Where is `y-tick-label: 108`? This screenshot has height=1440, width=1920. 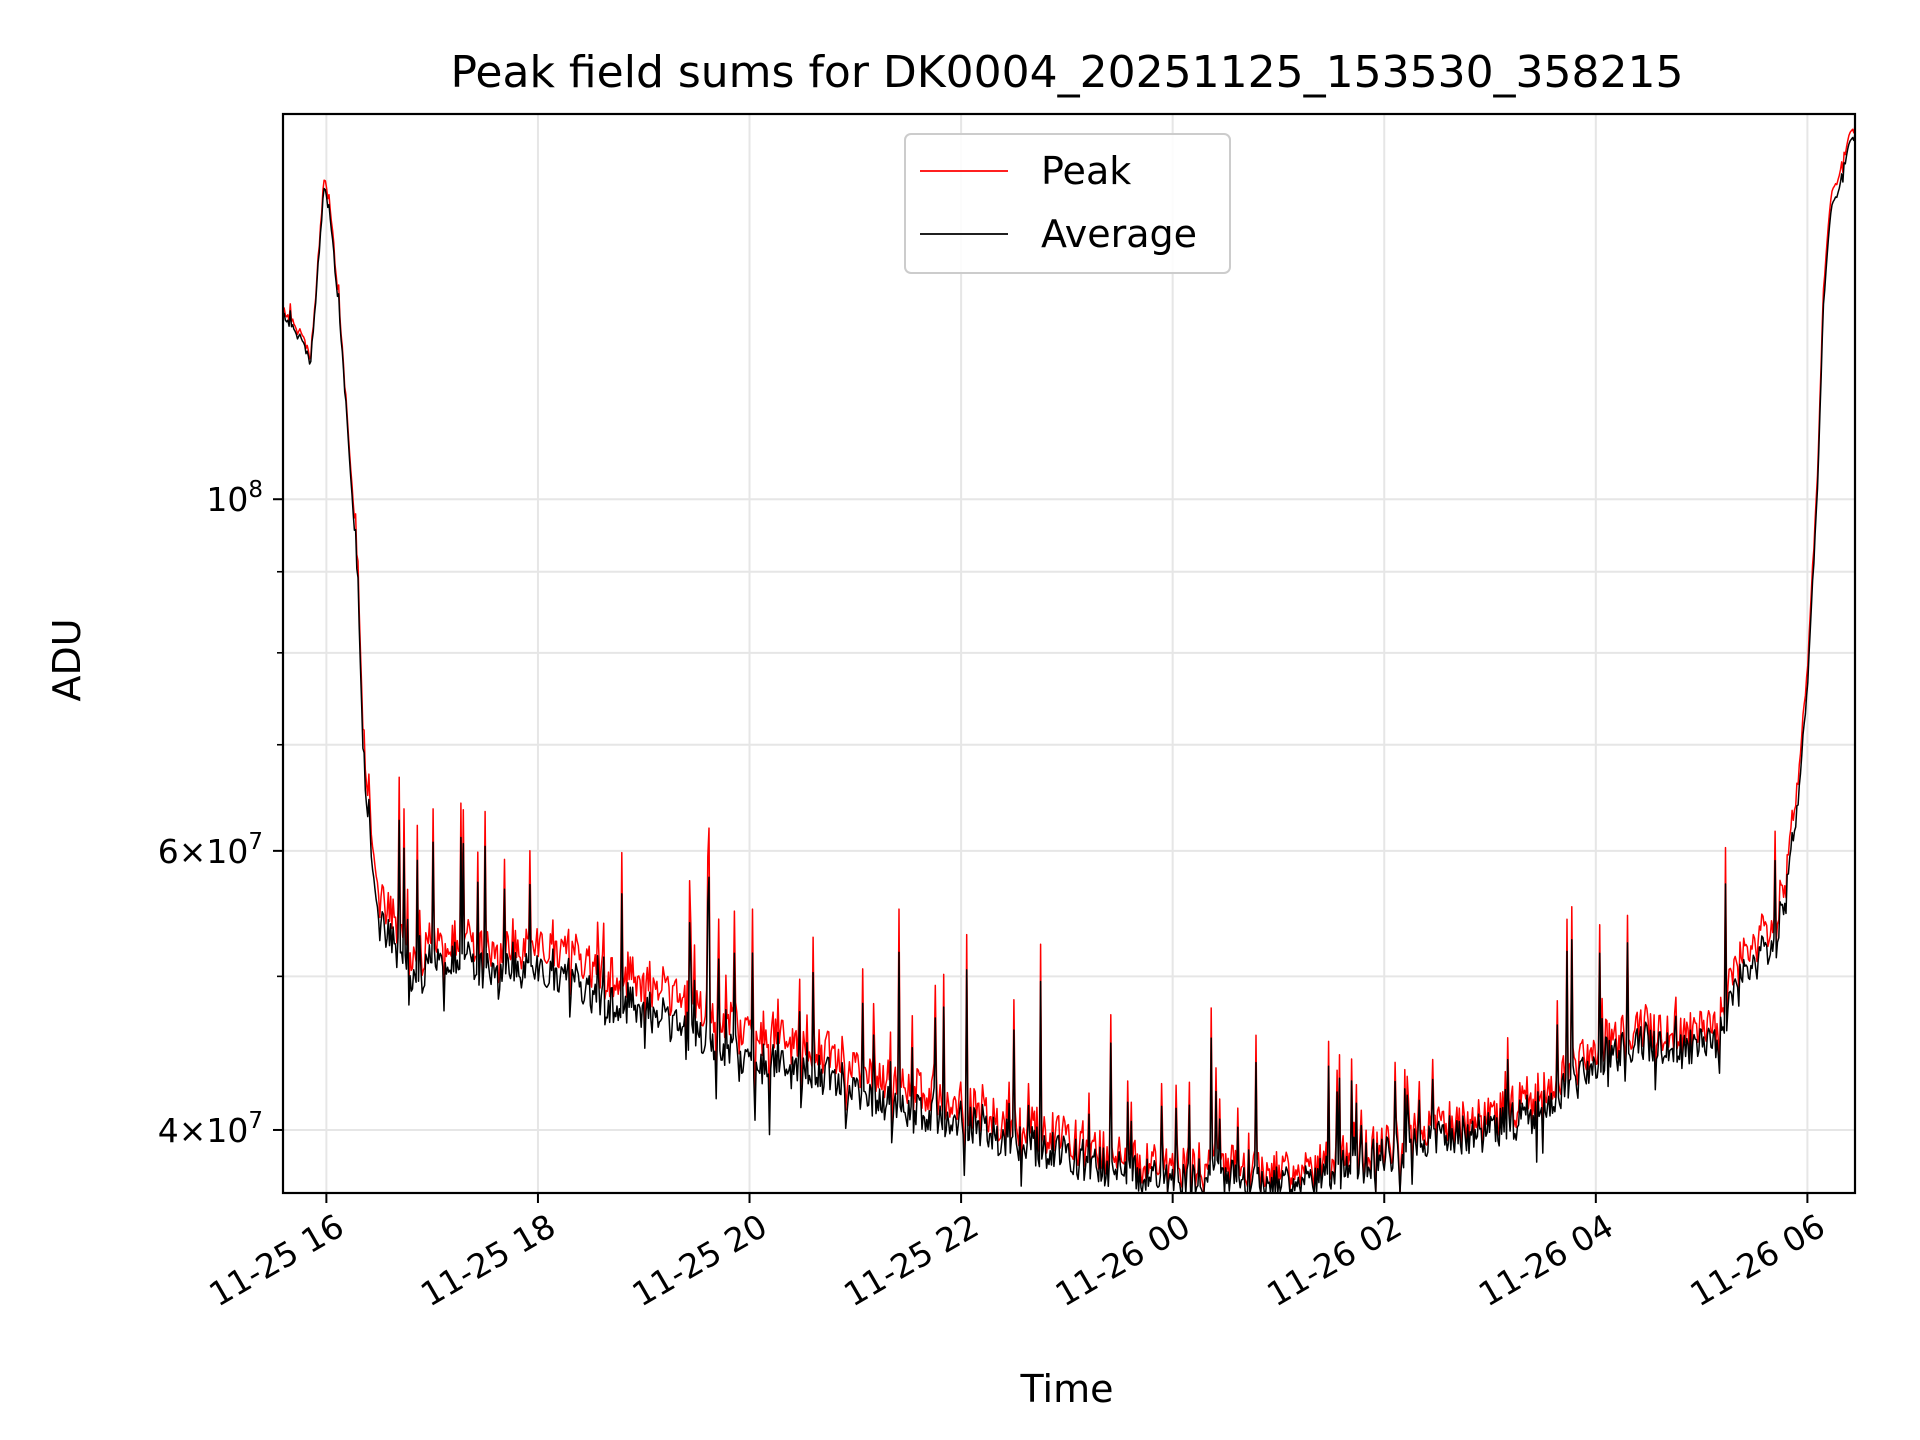 y-tick-label: 108 is located at coordinates (234, 498).